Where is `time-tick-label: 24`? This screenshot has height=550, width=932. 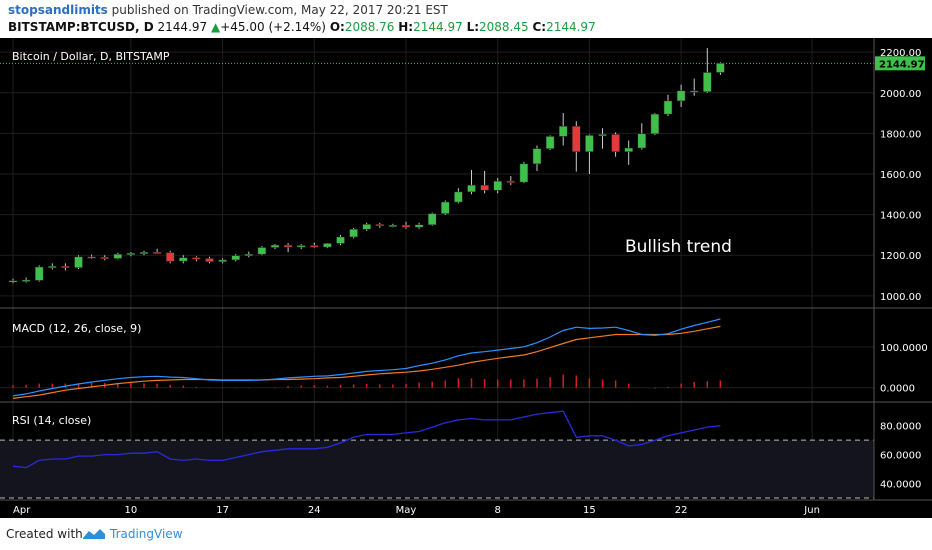
time-tick-label: 24 is located at coordinates (314, 510).